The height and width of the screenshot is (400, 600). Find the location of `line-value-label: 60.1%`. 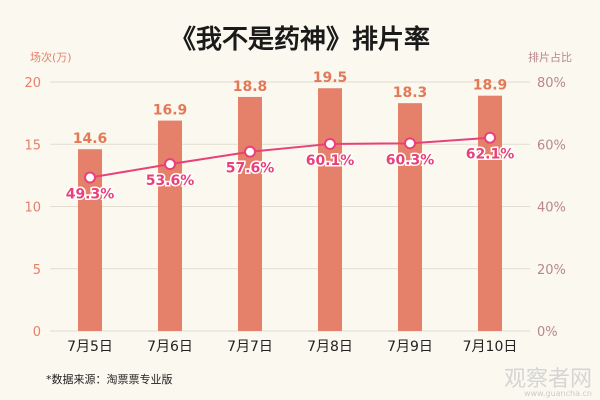

line-value-label: 60.1% is located at coordinates (330, 161).